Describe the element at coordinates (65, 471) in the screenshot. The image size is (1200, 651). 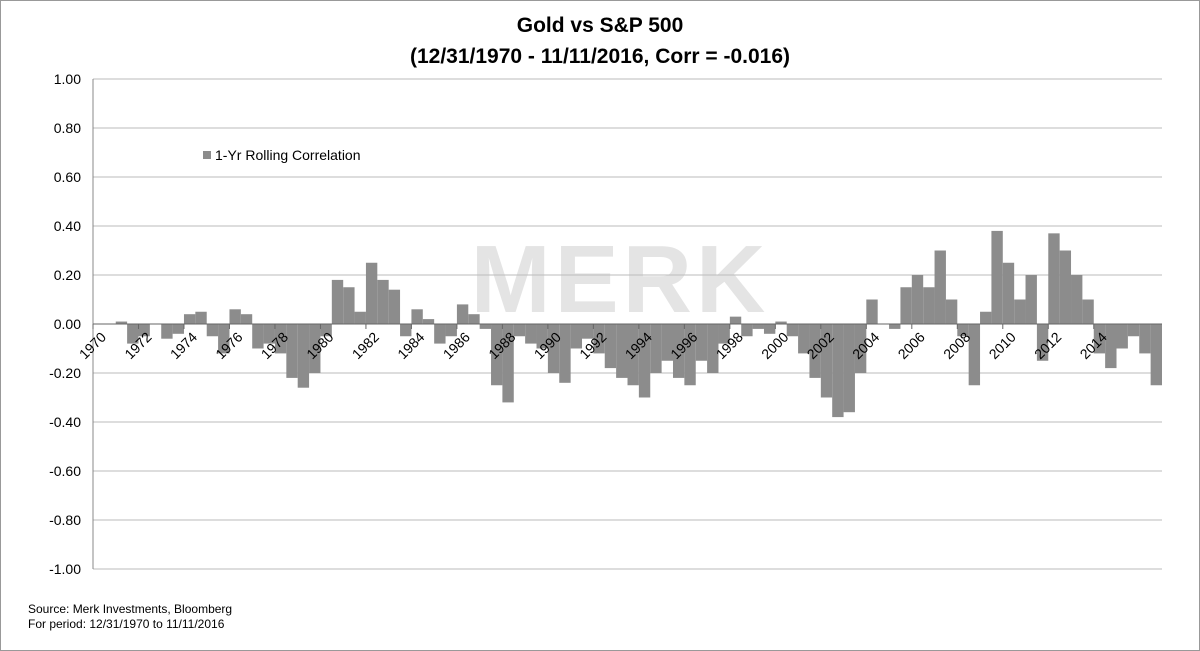
I see `y-tick-label: -0.60` at that location.